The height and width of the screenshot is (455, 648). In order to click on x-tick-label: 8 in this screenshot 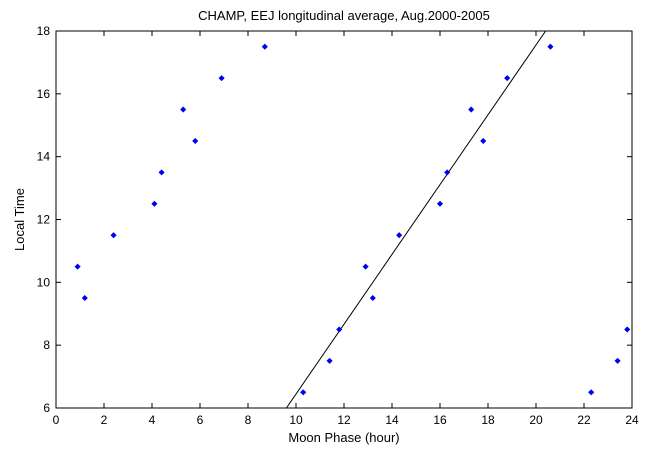, I will do `click(248, 420)`.